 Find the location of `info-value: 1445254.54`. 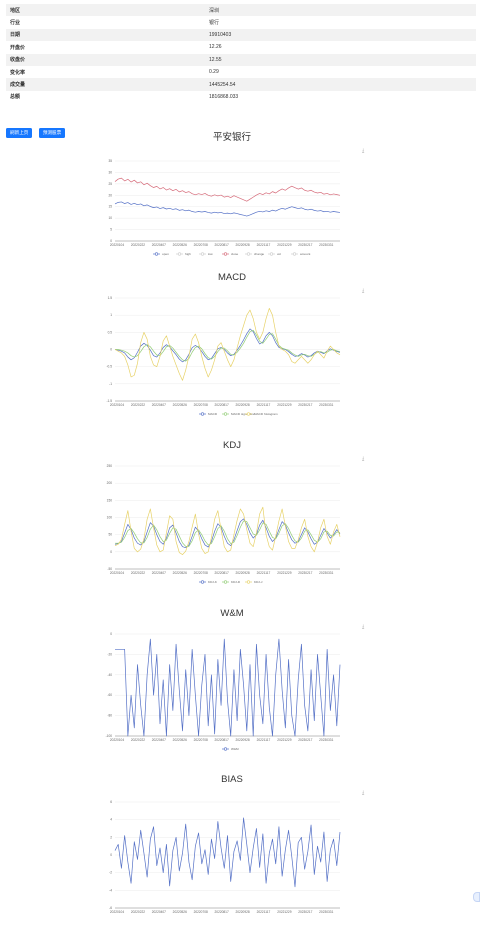

info-value: 1445254.54 is located at coordinates (222, 84).